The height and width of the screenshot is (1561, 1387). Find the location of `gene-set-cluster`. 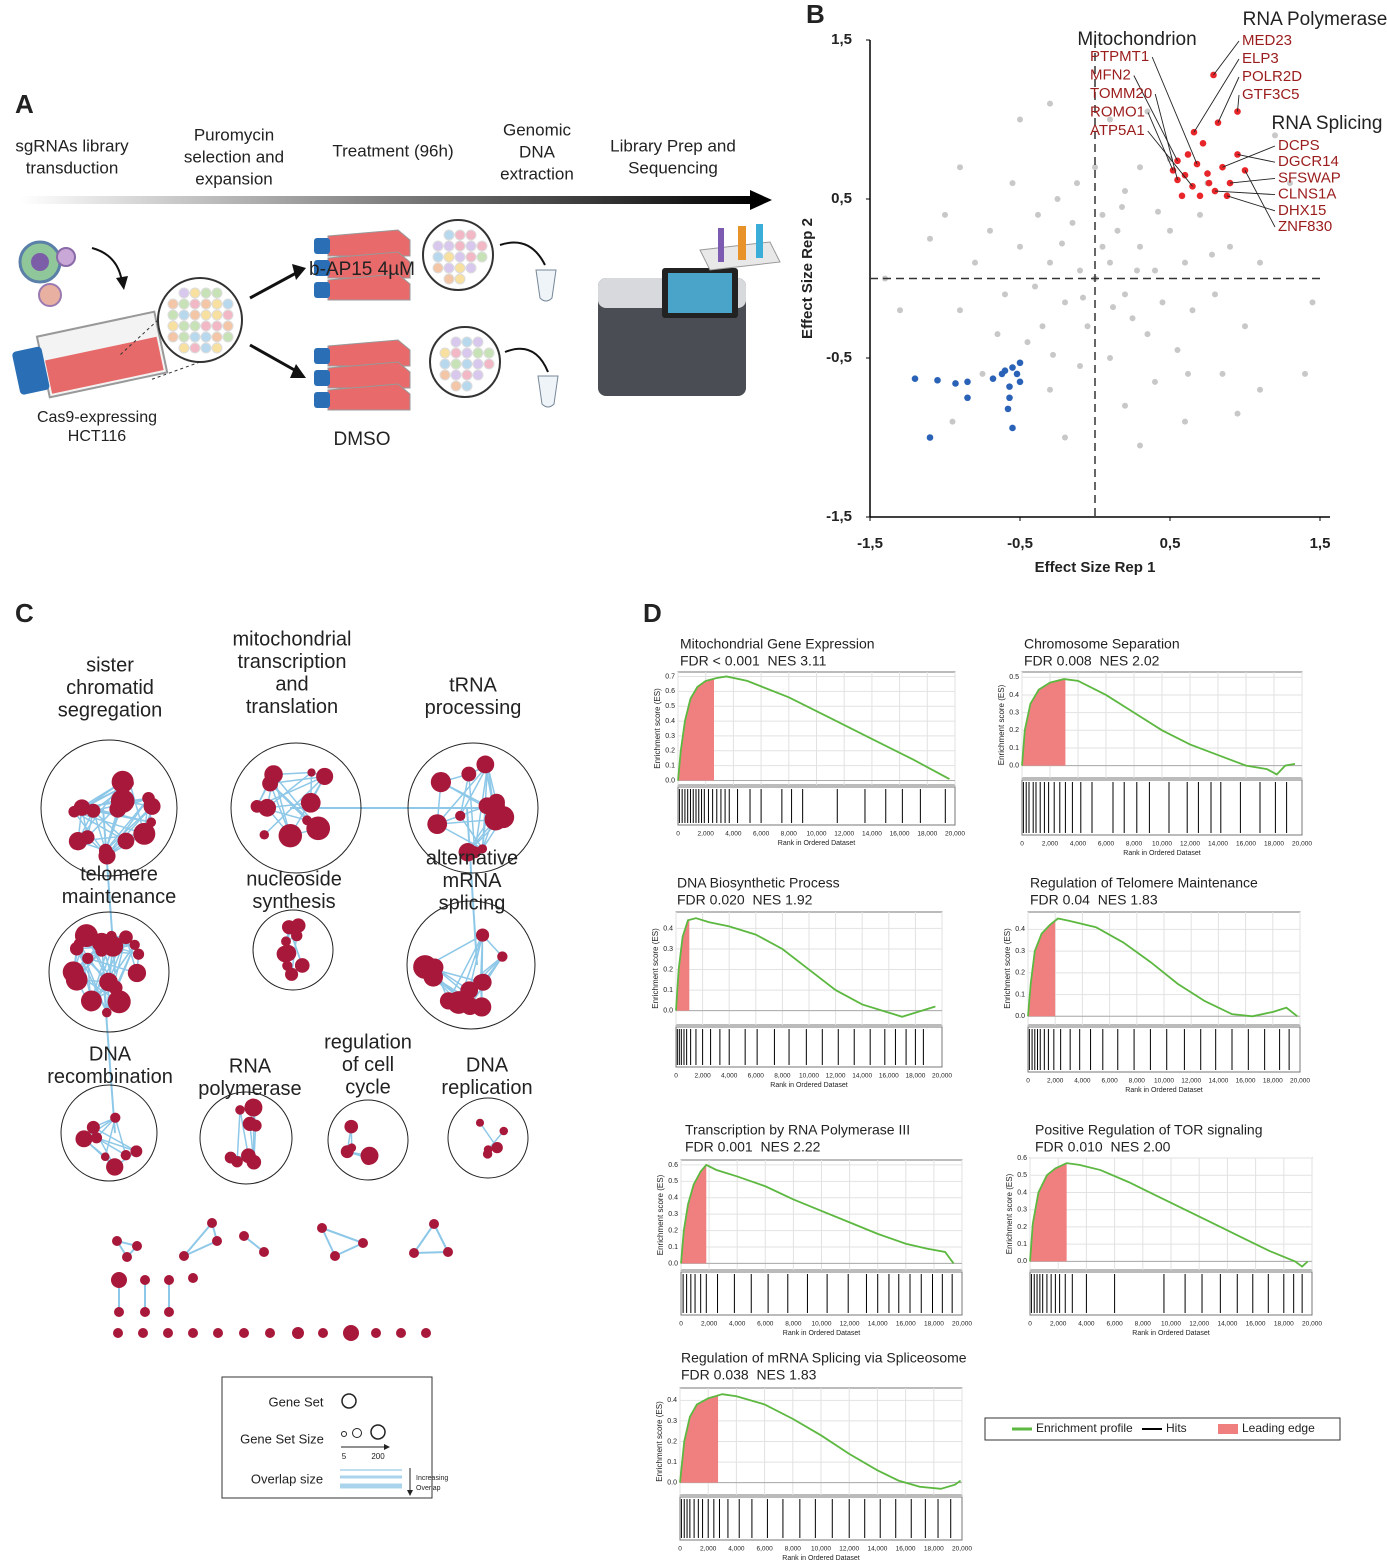

gene-set-cluster is located at coordinates (296, 808).